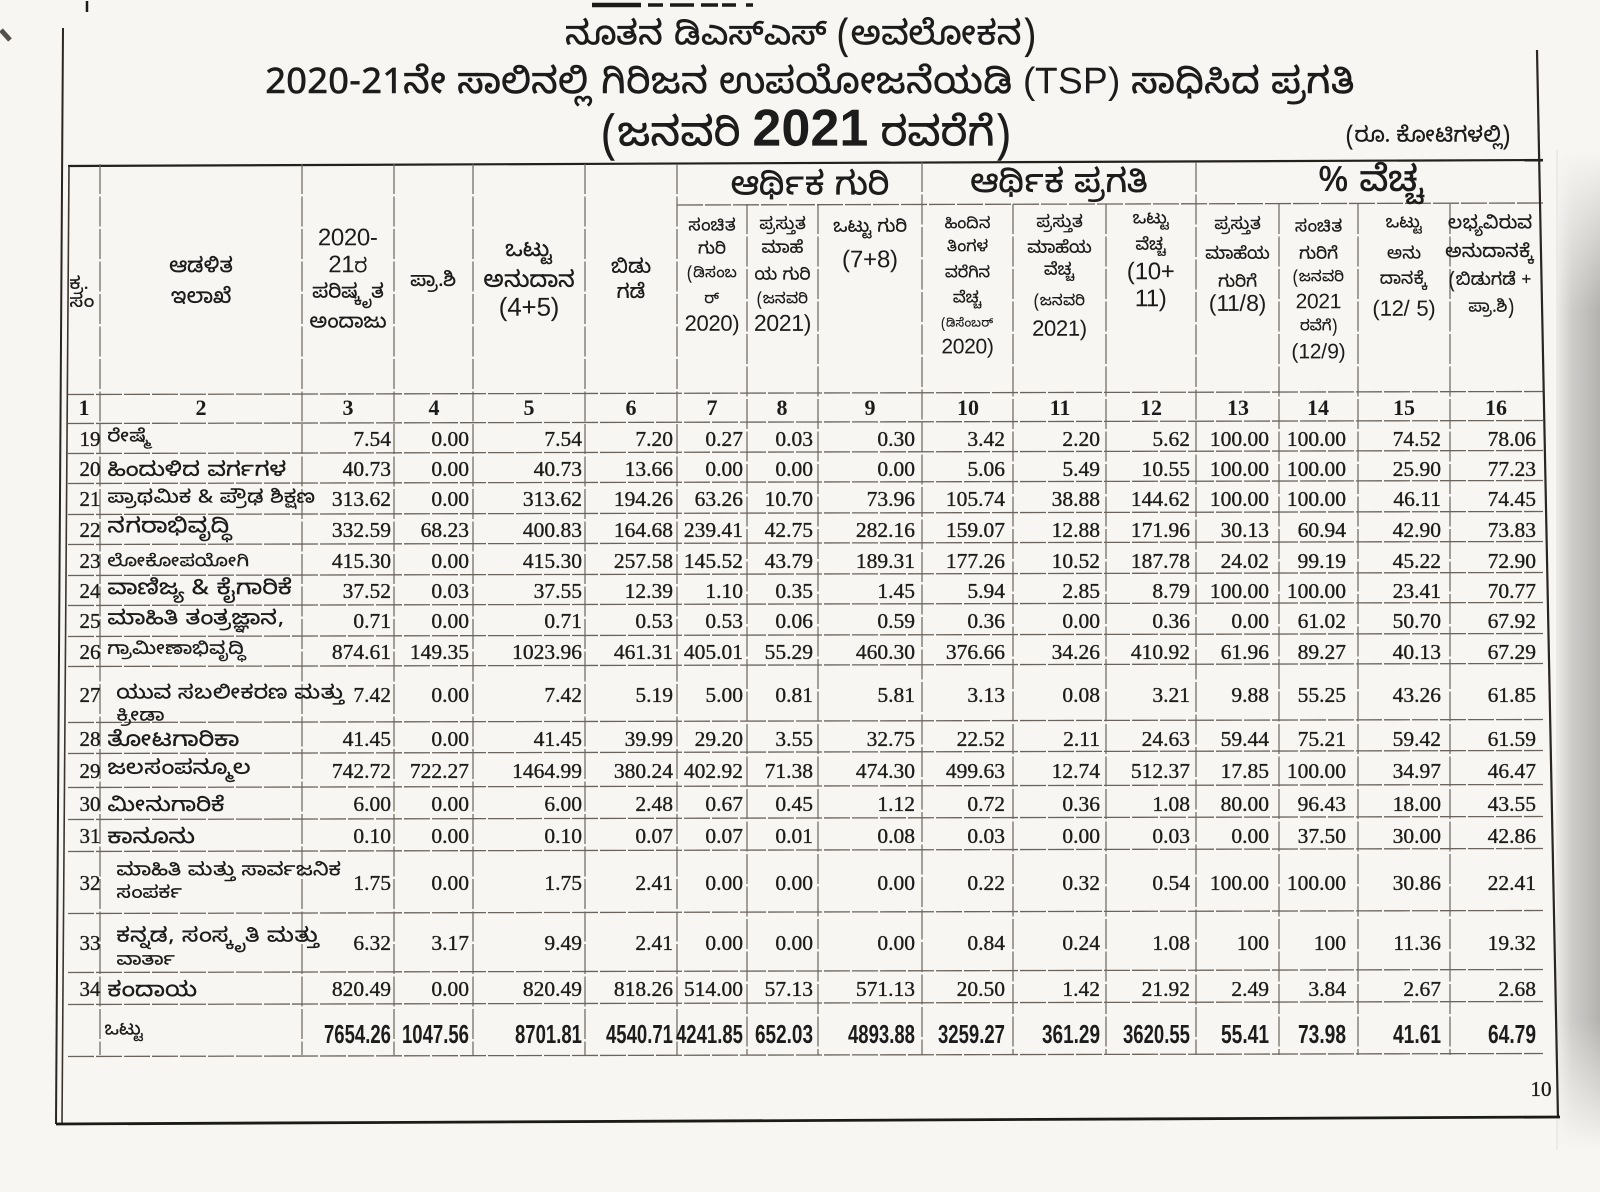 The image size is (1600, 1197). Describe the element at coordinates (1151, 407) in the screenshot. I see `svg-text: 12` at that location.